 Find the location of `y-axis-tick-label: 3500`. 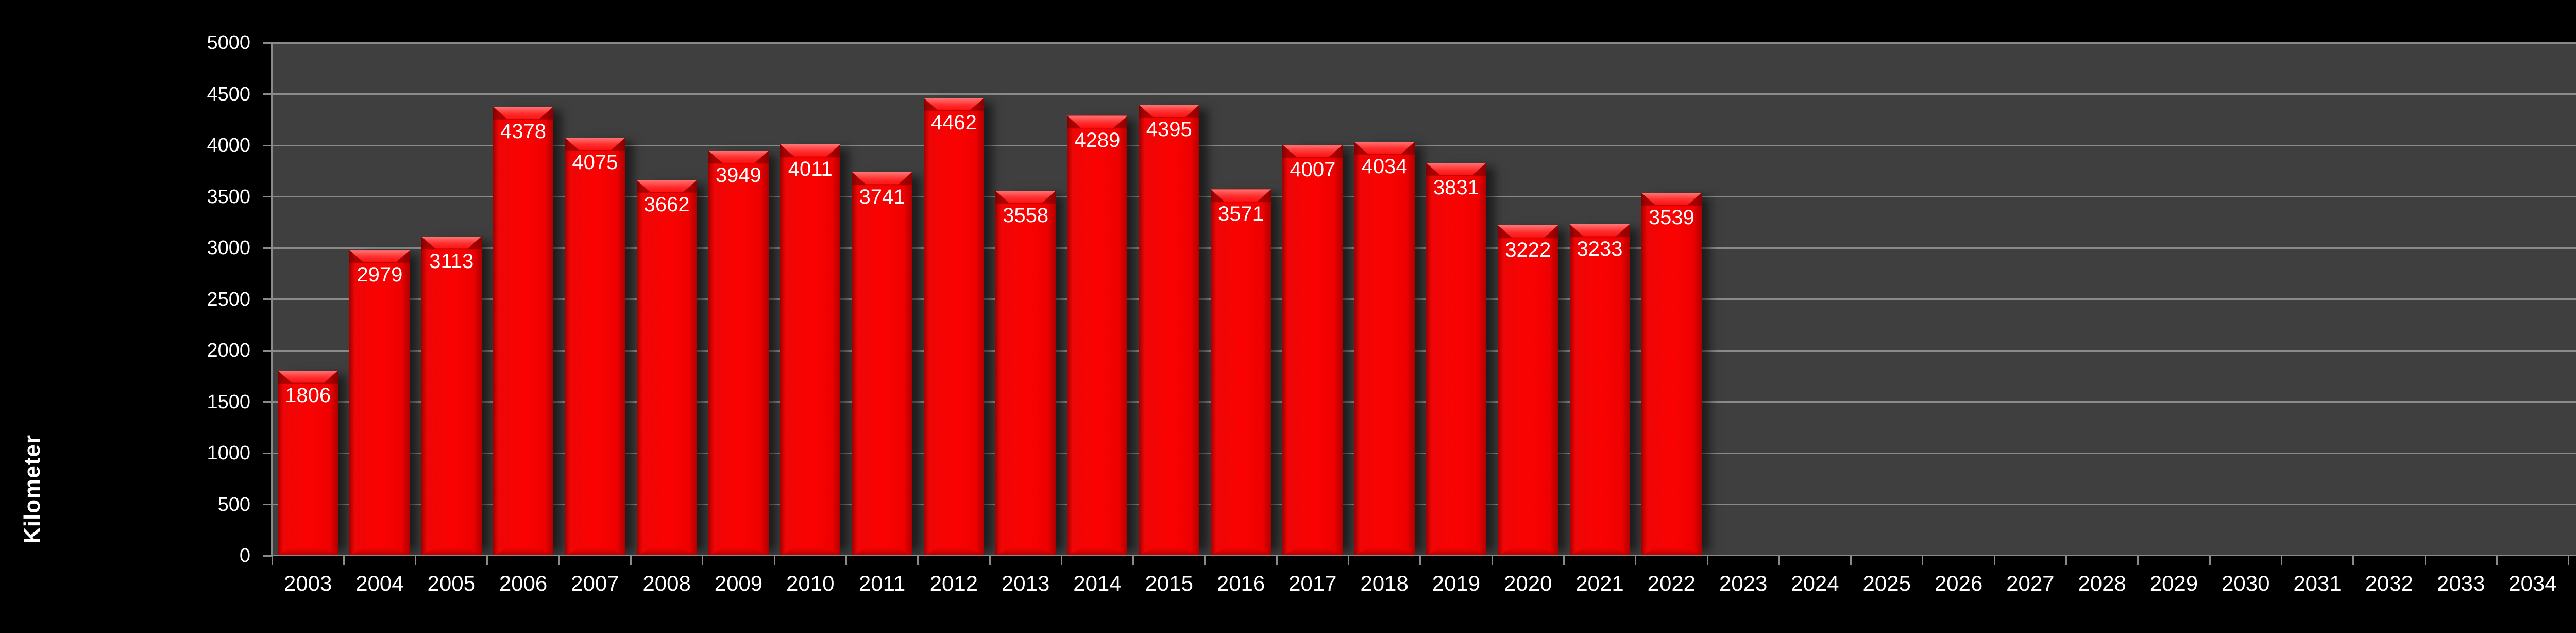

y-axis-tick-label: 3500 is located at coordinates (228, 197).